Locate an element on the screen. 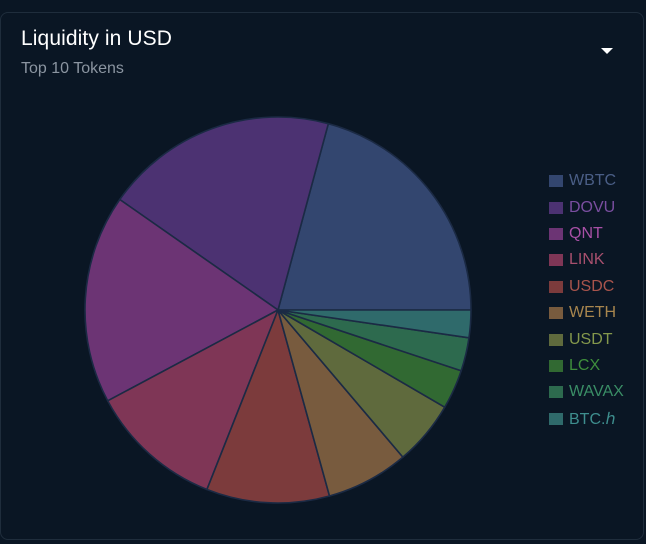  pie-slice-qnt is located at coordinates (181, 300).